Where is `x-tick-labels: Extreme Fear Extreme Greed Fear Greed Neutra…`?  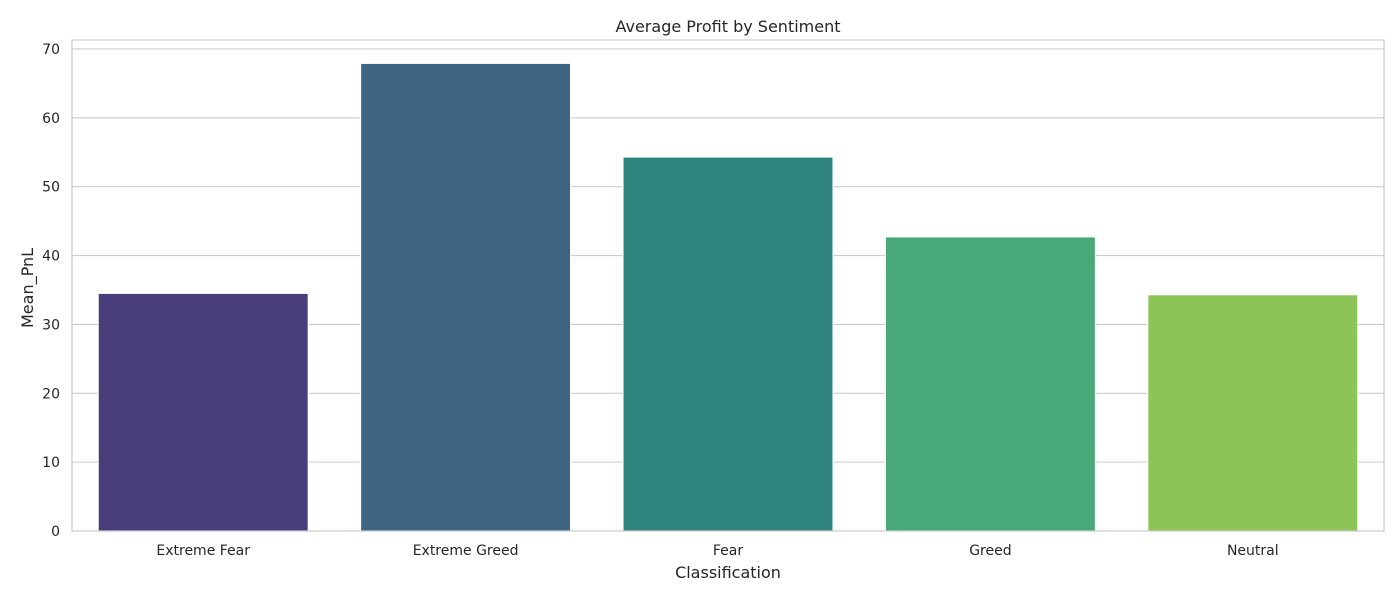
x-tick-labels: Extreme Fear Extreme Greed Fear Greed Neutra… is located at coordinates (717, 551).